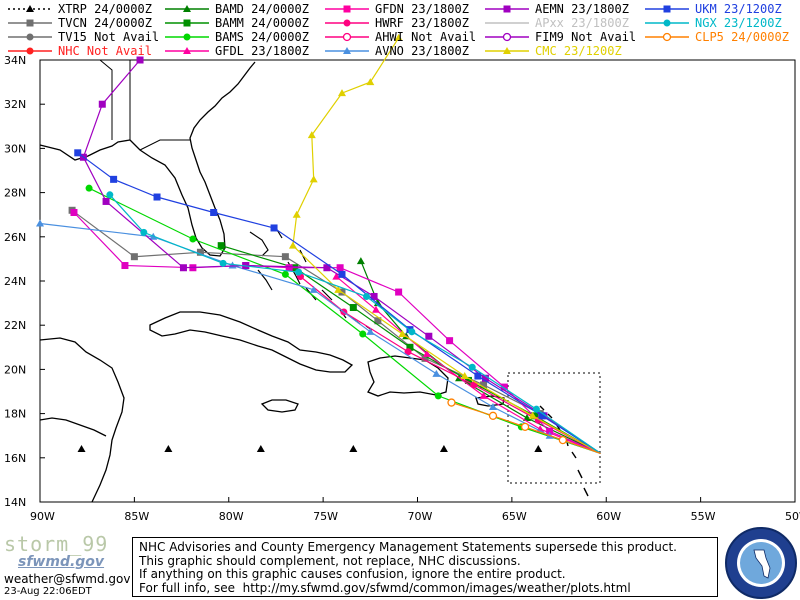 Image resolution: width=800 pixels, height=600 pixels. Describe the element at coordinates (240, 37) in the screenshot. I see `legend-item-bams: BAMS 24/0000Z` at that location.